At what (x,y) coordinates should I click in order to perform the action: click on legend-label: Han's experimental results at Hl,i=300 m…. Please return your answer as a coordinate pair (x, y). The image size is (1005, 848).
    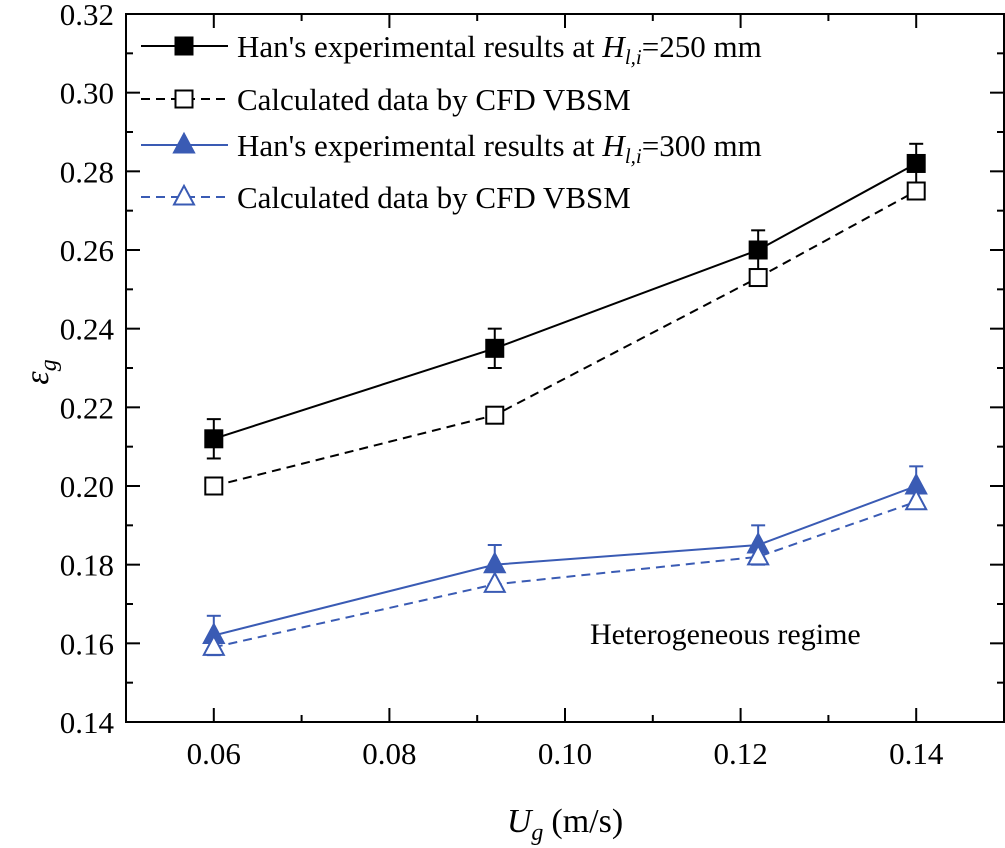
    Looking at the image, I should click on (499, 148).